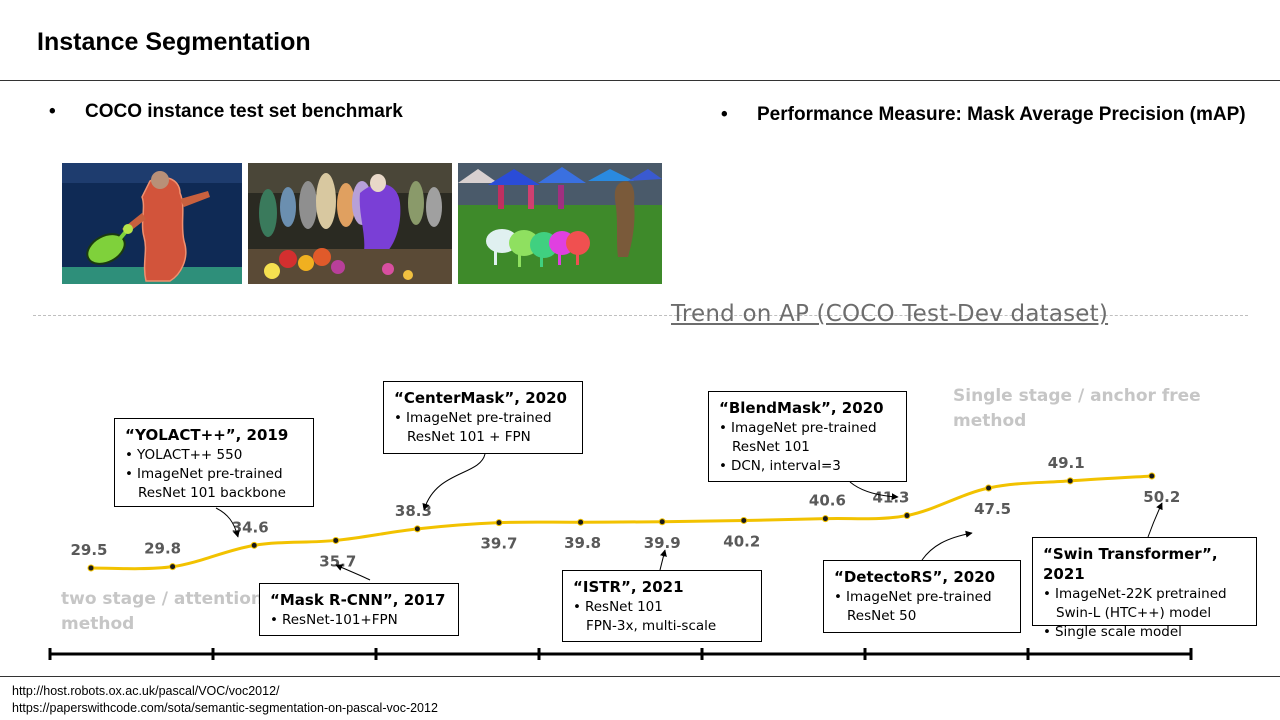  What do you see at coordinates (162, 549) in the screenshot?
I see `data-label-2: 29.8` at bounding box center [162, 549].